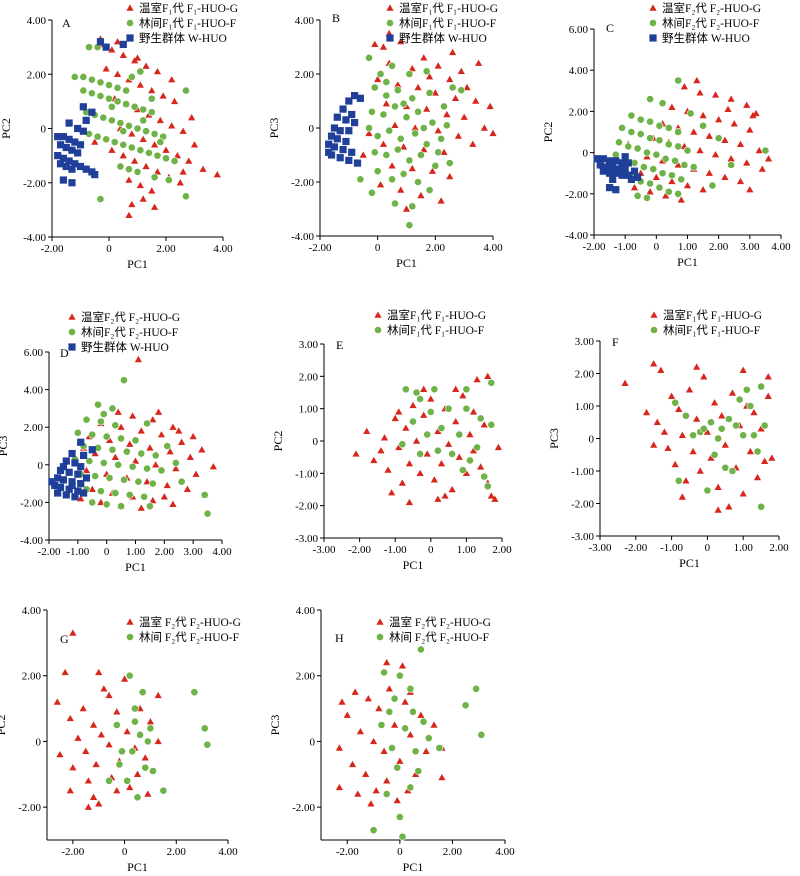 Image resolution: width=800 pixels, height=876 pixels. Describe the element at coordinates (190, 622) in the screenshot. I see `legend-label: 温室 F₂代 F₂-HUO-G` at that location.